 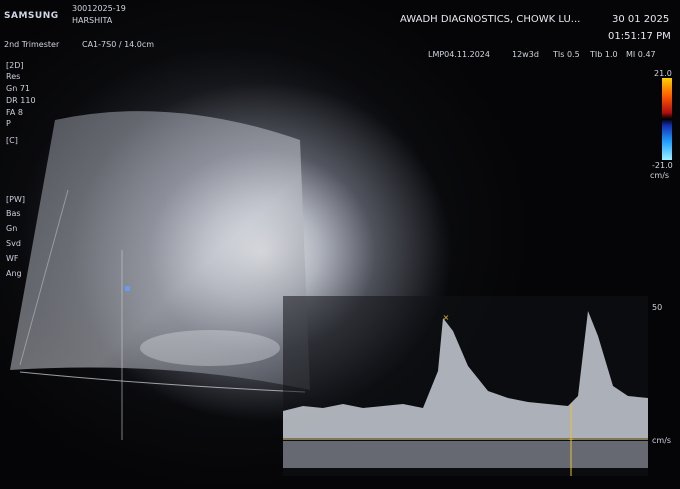 I want to click on pw-line-4: WF, so click(x=12, y=258).